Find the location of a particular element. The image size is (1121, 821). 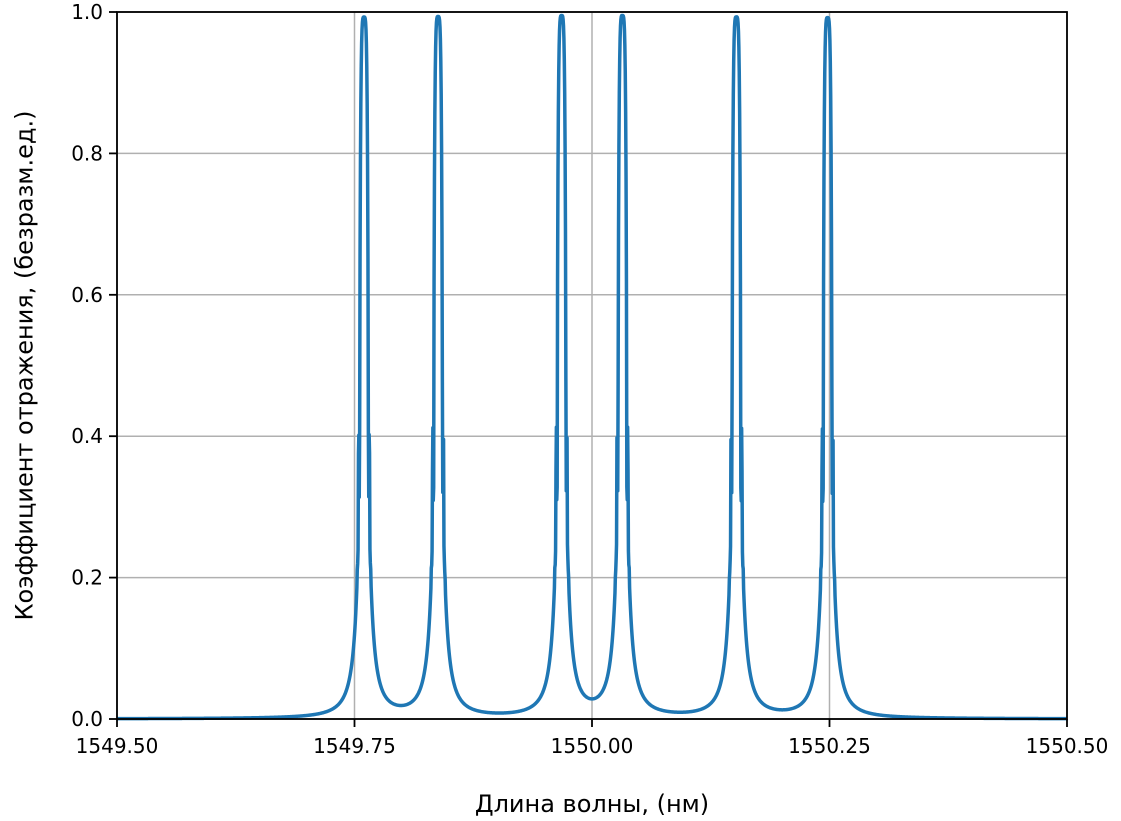

y-tick-label-5: 1.0 is located at coordinates (87, 12).